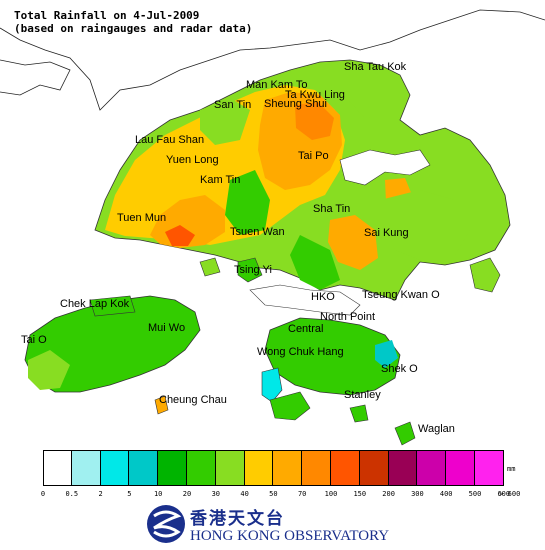  I want to click on legend-tick-label: 200, so click(388, 494).